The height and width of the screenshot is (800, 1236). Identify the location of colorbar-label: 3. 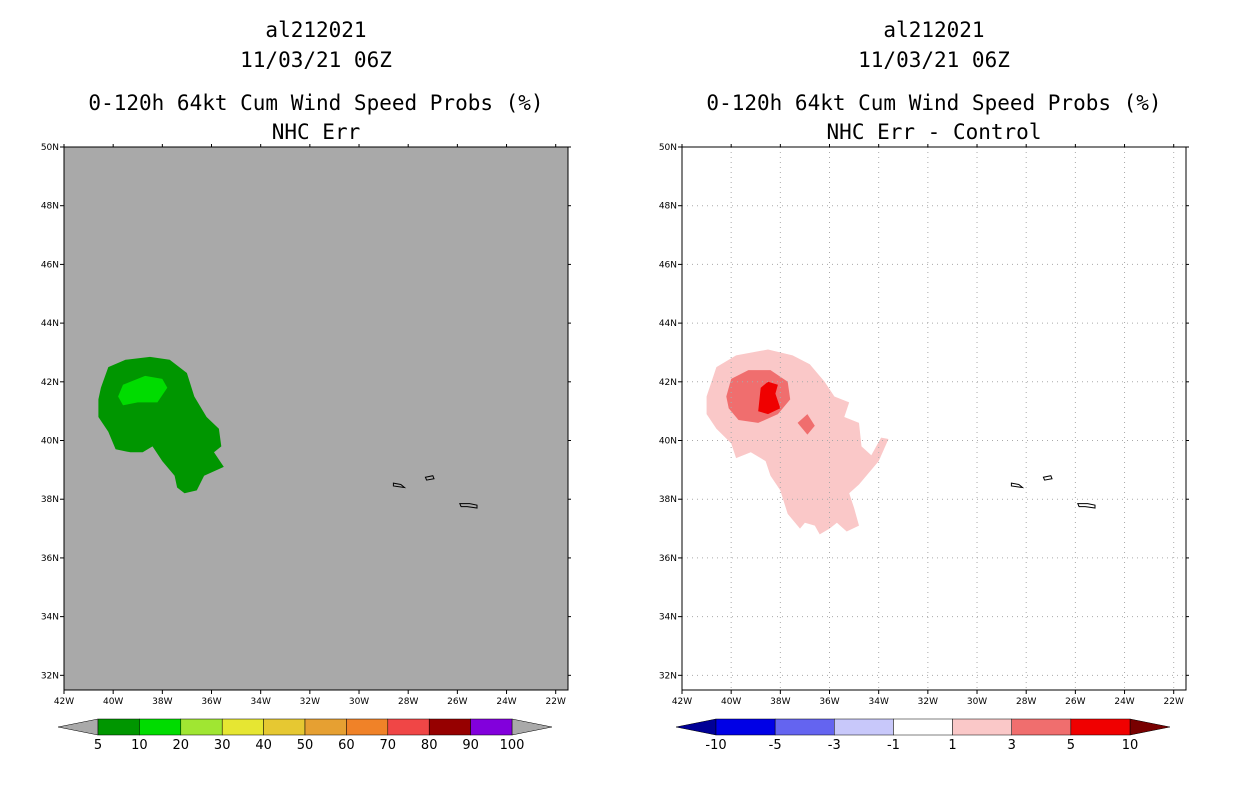
(1012, 745).